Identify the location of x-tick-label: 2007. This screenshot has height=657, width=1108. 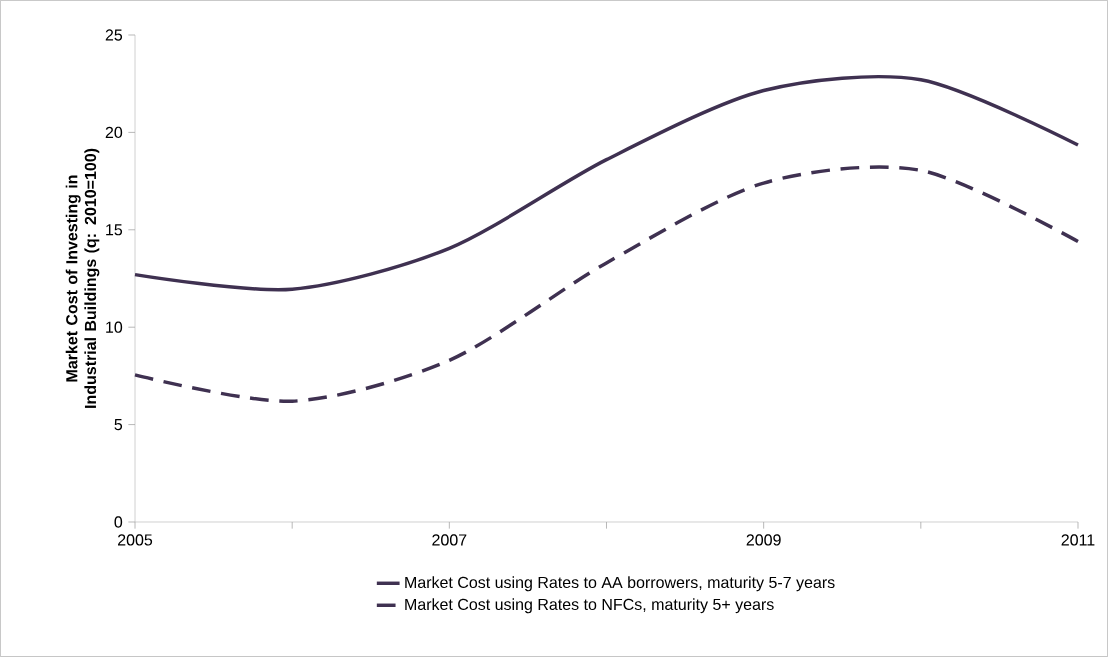
(449, 540).